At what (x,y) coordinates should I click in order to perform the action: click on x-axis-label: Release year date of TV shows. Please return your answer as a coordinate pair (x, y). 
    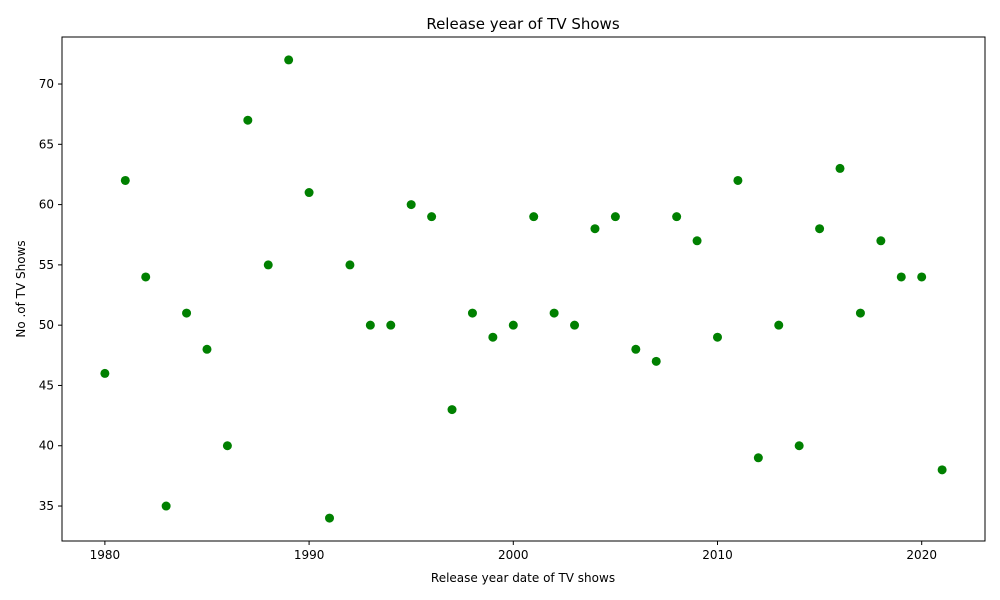
    Looking at the image, I should click on (523, 578).